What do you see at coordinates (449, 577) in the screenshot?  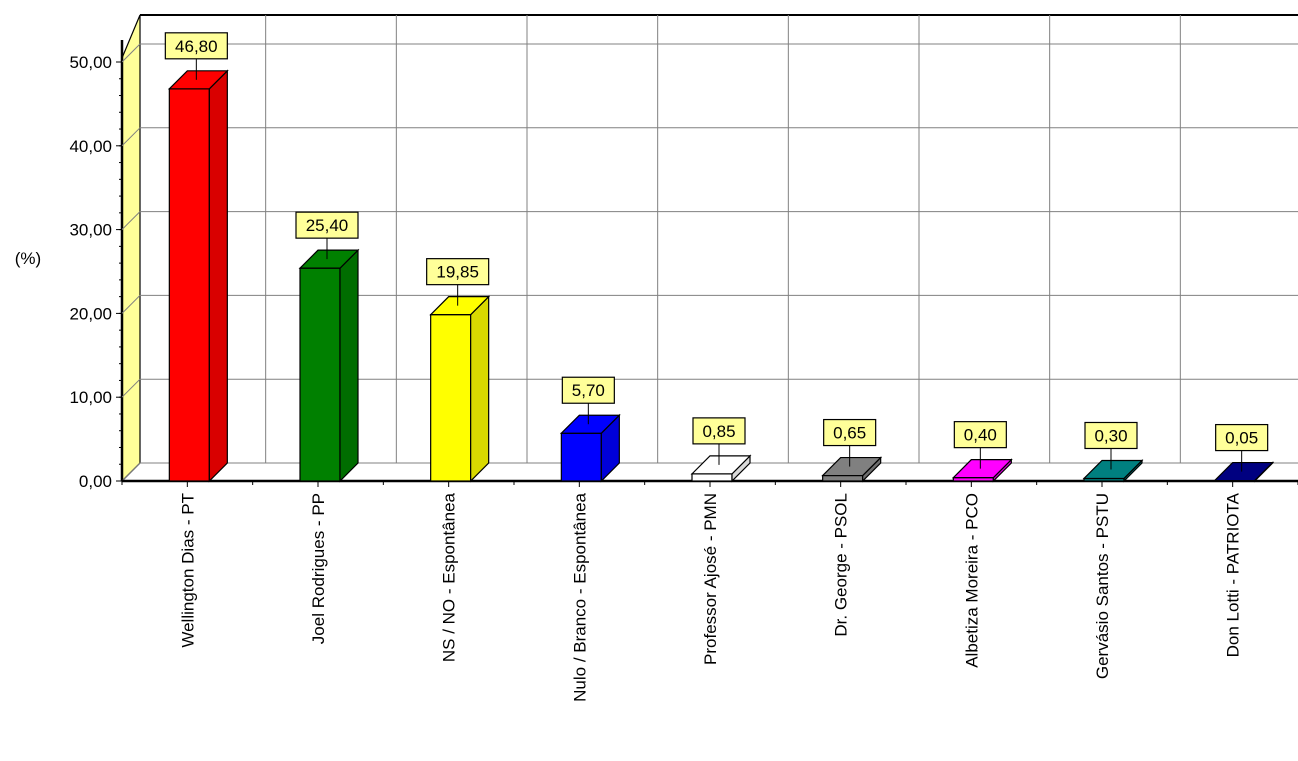 I see `x-tick-label: NS / NO - Espontânea` at bounding box center [449, 577].